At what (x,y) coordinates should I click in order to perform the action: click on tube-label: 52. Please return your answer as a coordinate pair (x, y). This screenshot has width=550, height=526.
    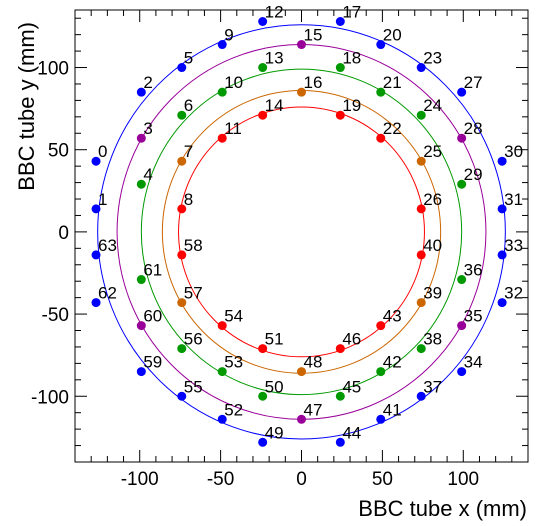
    Looking at the image, I should click on (233, 409).